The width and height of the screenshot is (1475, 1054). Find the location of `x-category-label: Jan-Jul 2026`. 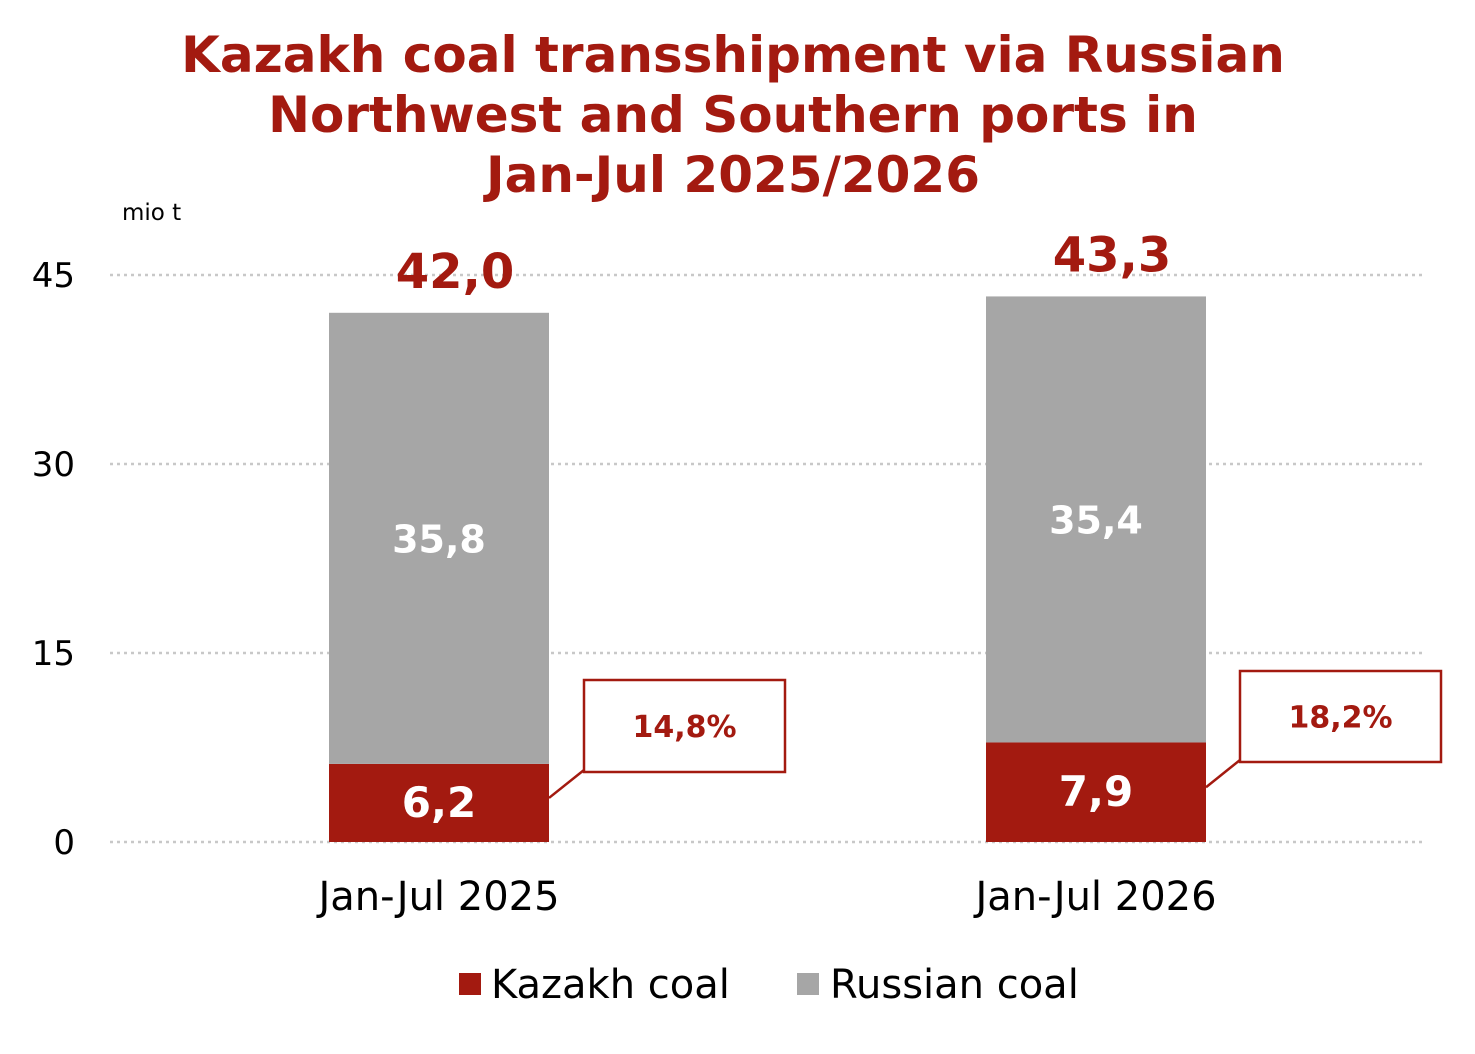

x-category-label: Jan-Jul 2026 is located at coordinates (1094, 897).